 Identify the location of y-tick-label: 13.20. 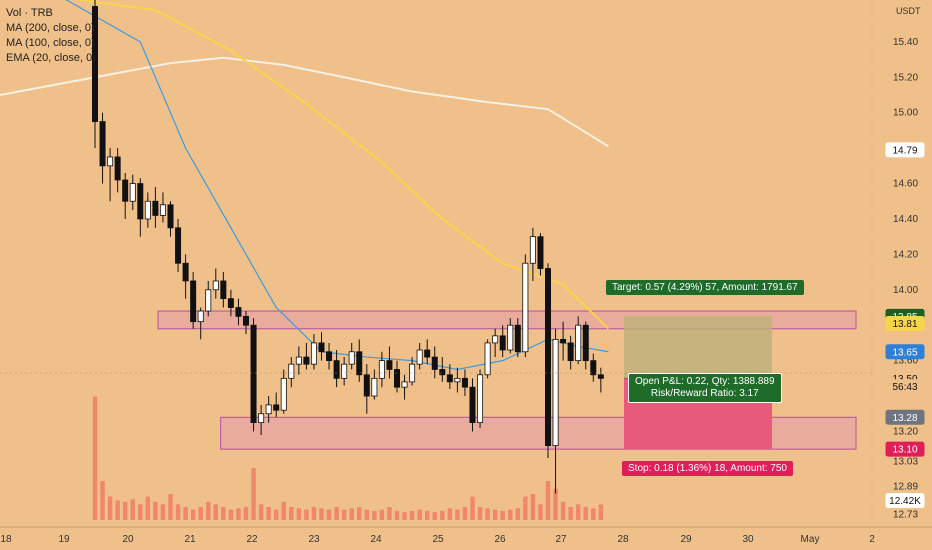
(905, 431).